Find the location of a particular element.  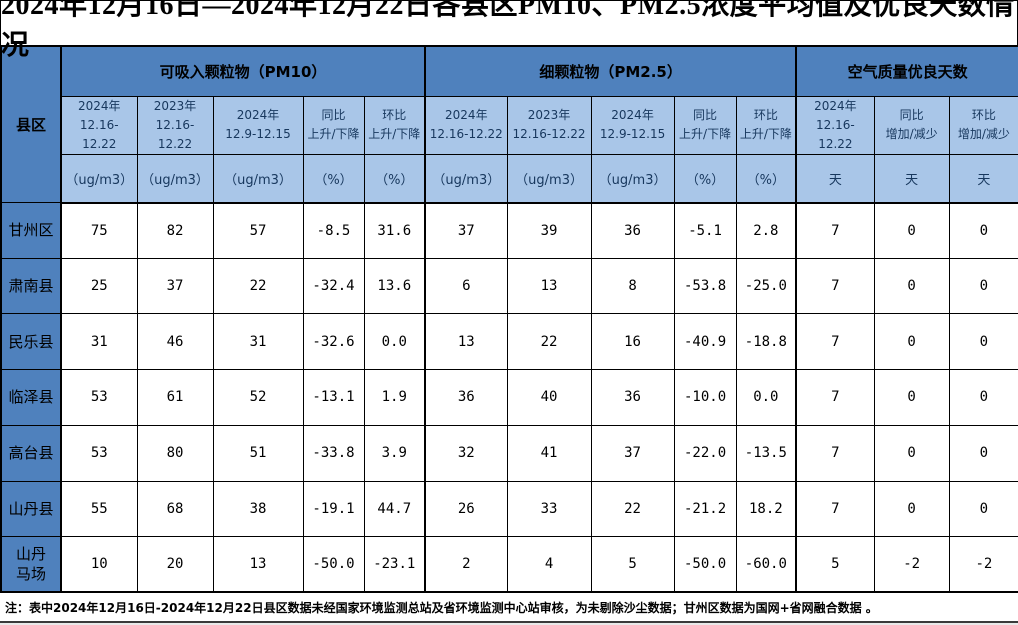

data-cell: 32 is located at coordinates (466, 453).